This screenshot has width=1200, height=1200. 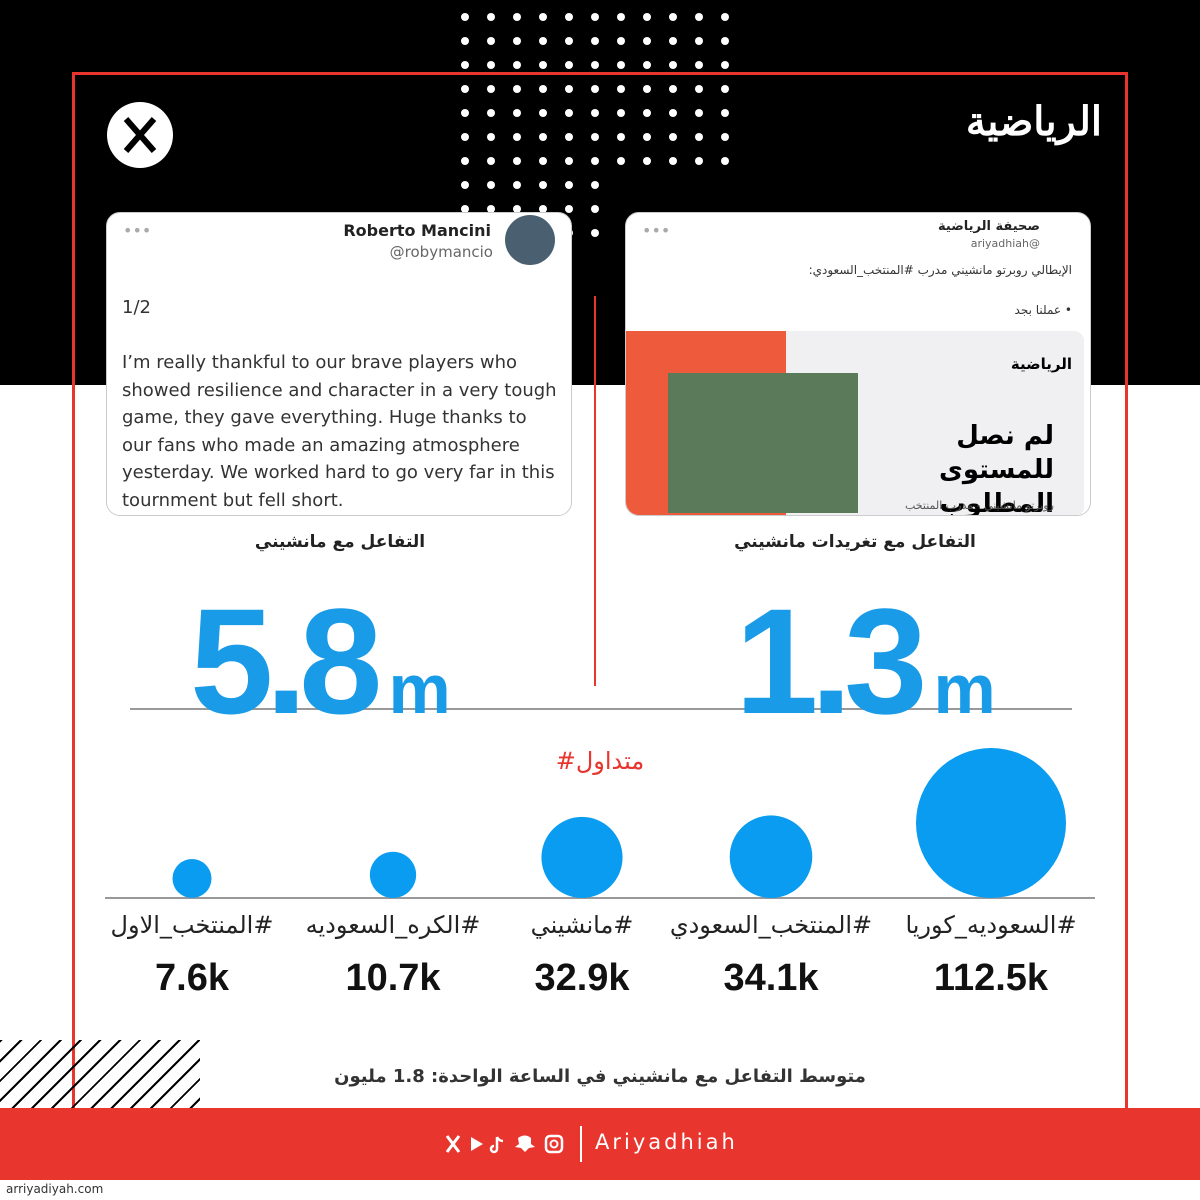 I want to click on stat-caption: التفاعل مع تغريدات مانشيني, so click(x=855, y=542).